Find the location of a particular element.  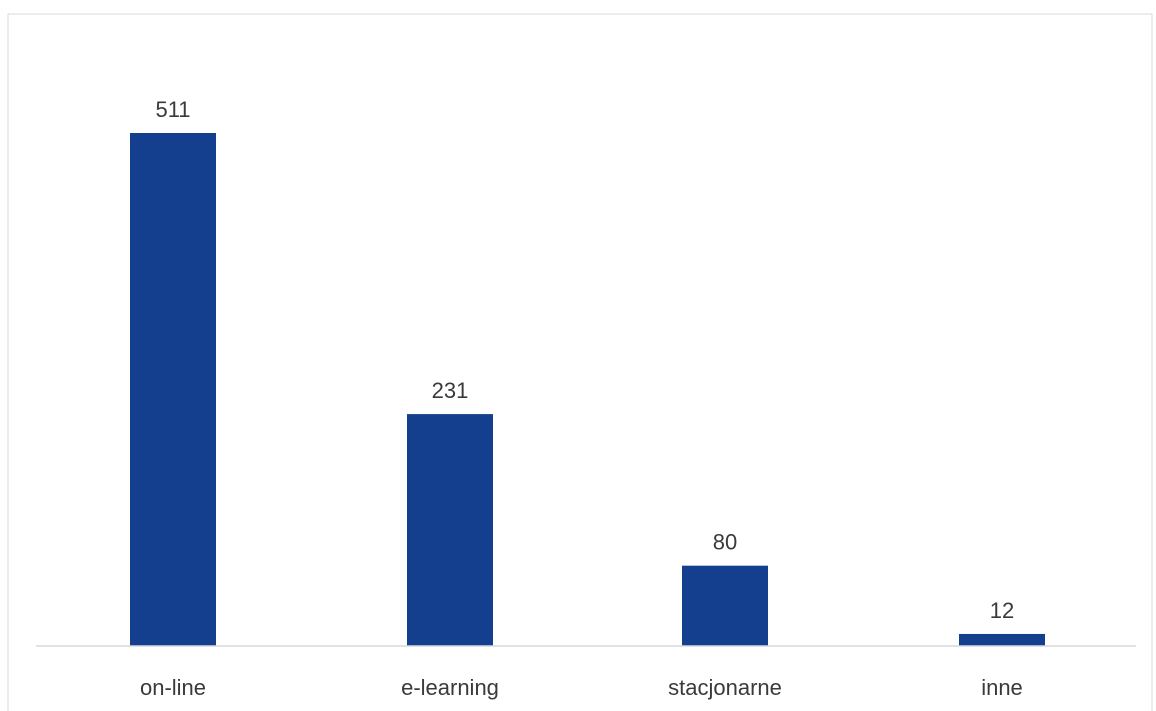

x-tick-label-e-learning: e-learning is located at coordinates (450, 687).